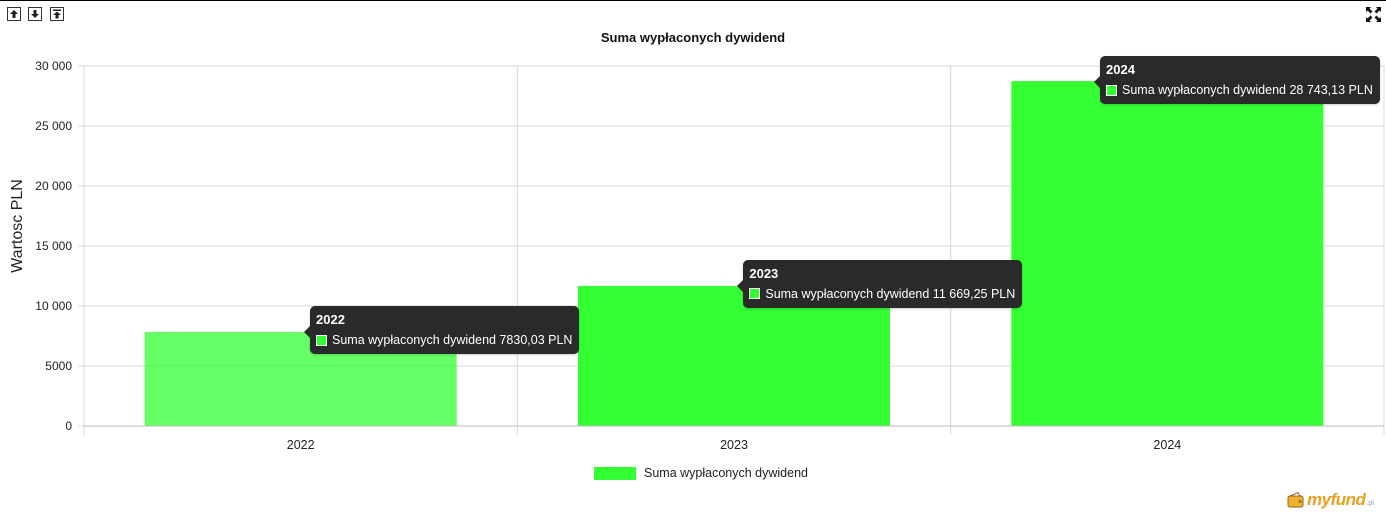 Image resolution: width=1386 pixels, height=517 pixels. I want to click on y-tick-label: 25 000, so click(53, 126).